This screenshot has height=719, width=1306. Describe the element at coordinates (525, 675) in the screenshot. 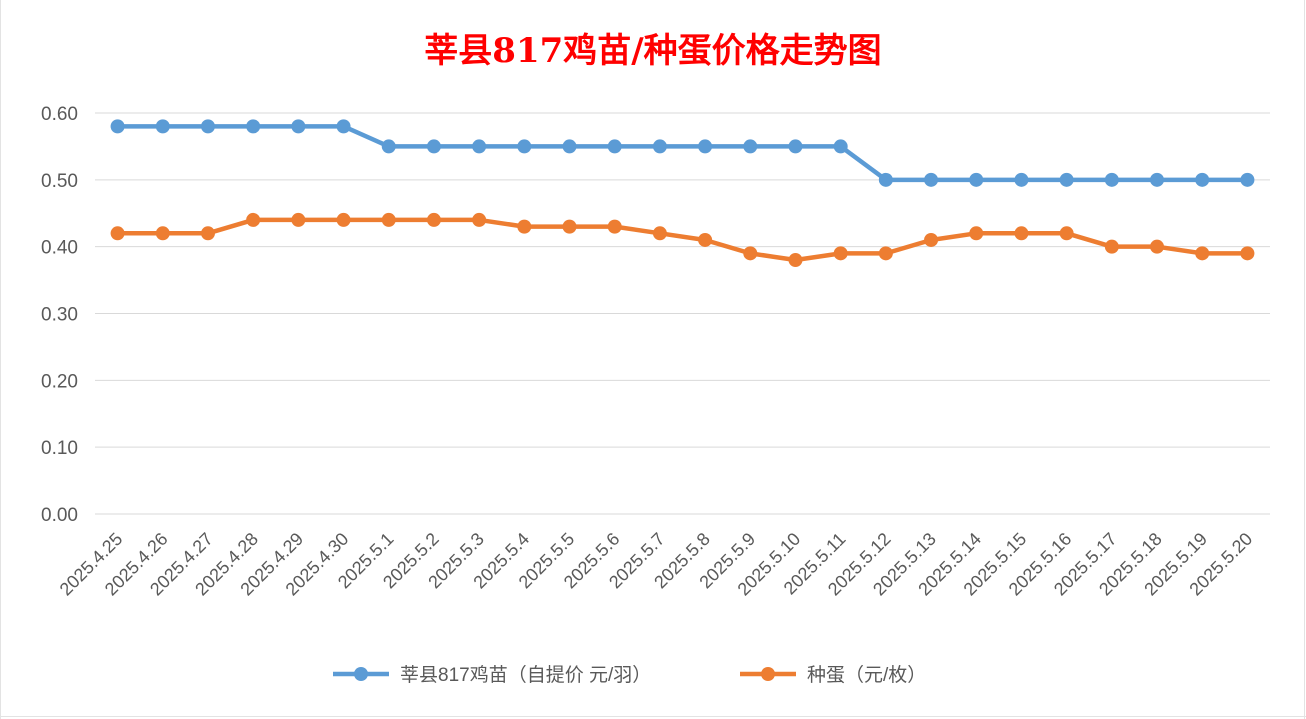

I see `legend-label: 莘县817鸡苗（自提价 元/羽）` at that location.